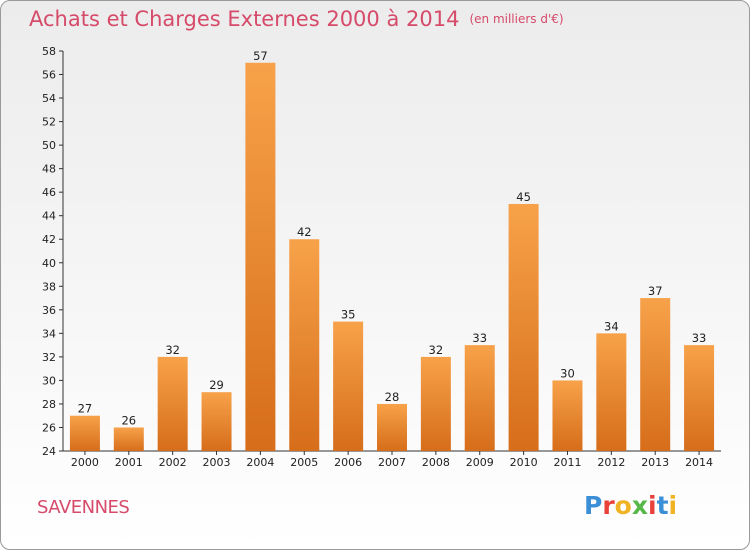  What do you see at coordinates (173, 462) in the screenshot?
I see `x-tick-label: 2002` at bounding box center [173, 462].